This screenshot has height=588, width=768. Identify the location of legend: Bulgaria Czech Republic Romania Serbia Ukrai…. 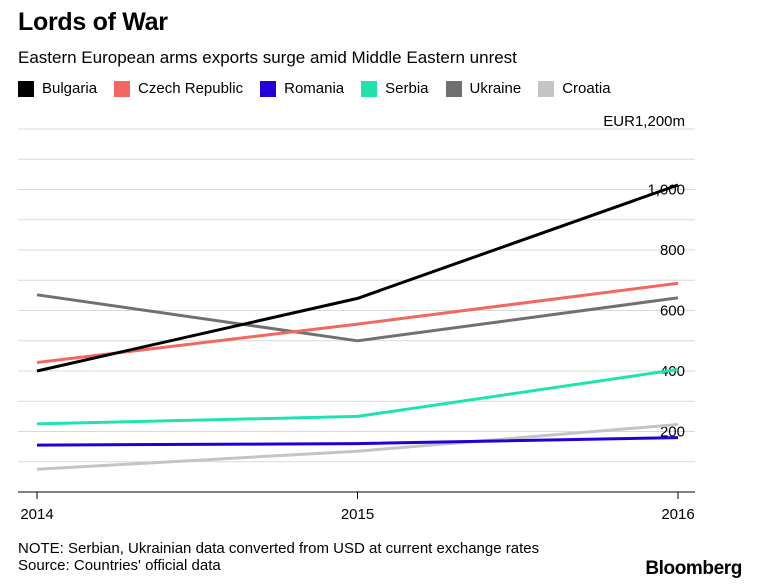
(323, 88).